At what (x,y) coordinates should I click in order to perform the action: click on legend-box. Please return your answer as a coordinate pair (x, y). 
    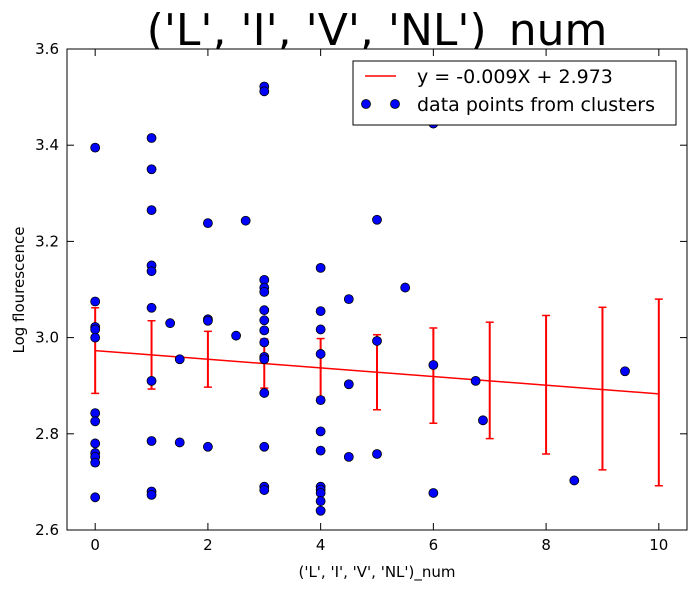
    Looking at the image, I should click on (514, 93).